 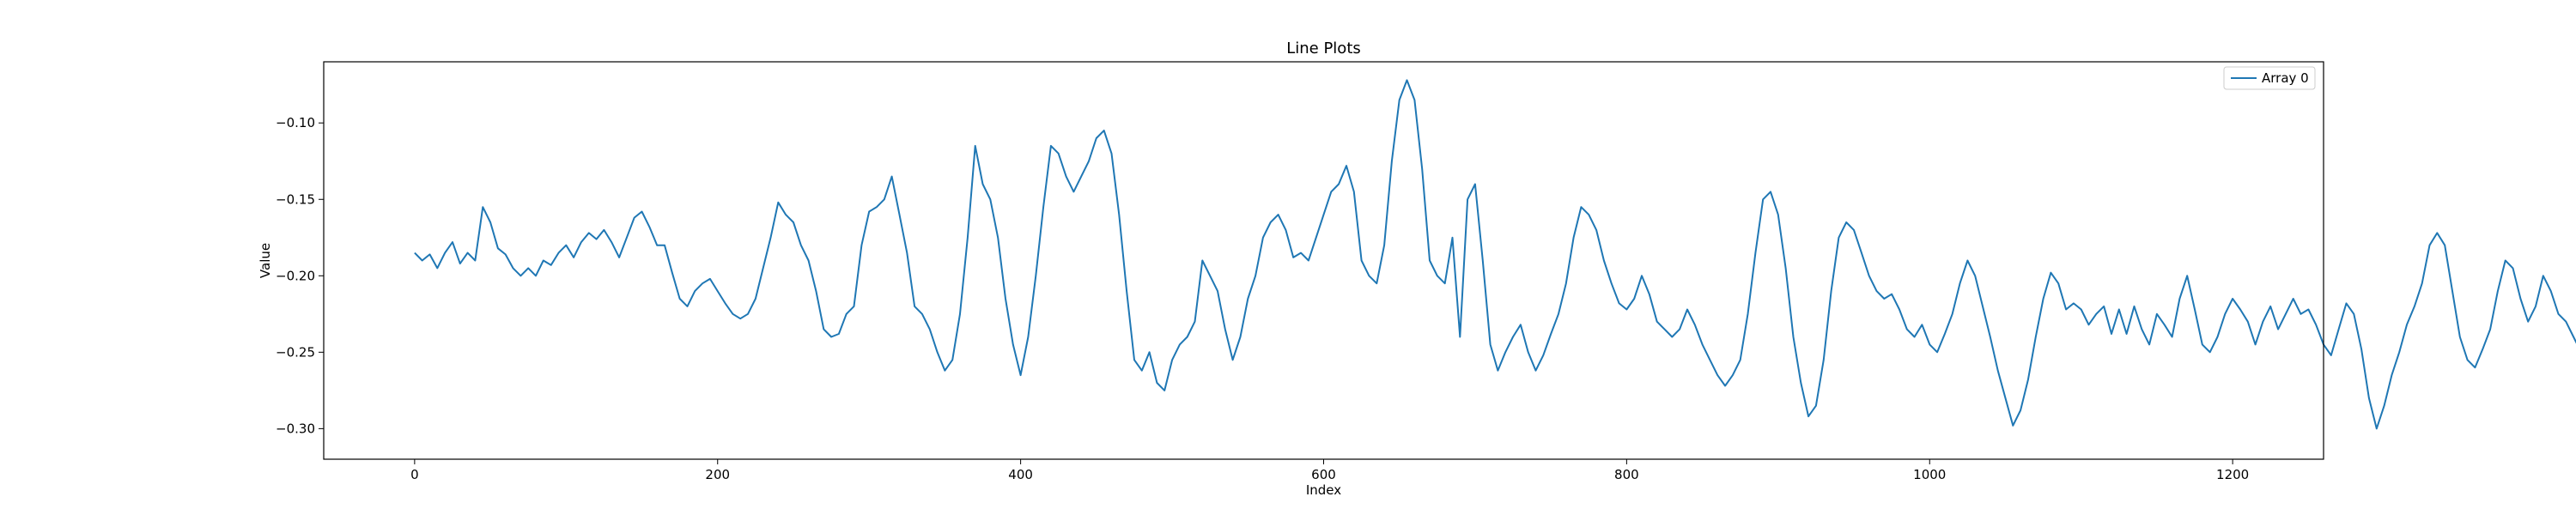 I want to click on y-tick-label: −0.15, so click(x=295, y=199).